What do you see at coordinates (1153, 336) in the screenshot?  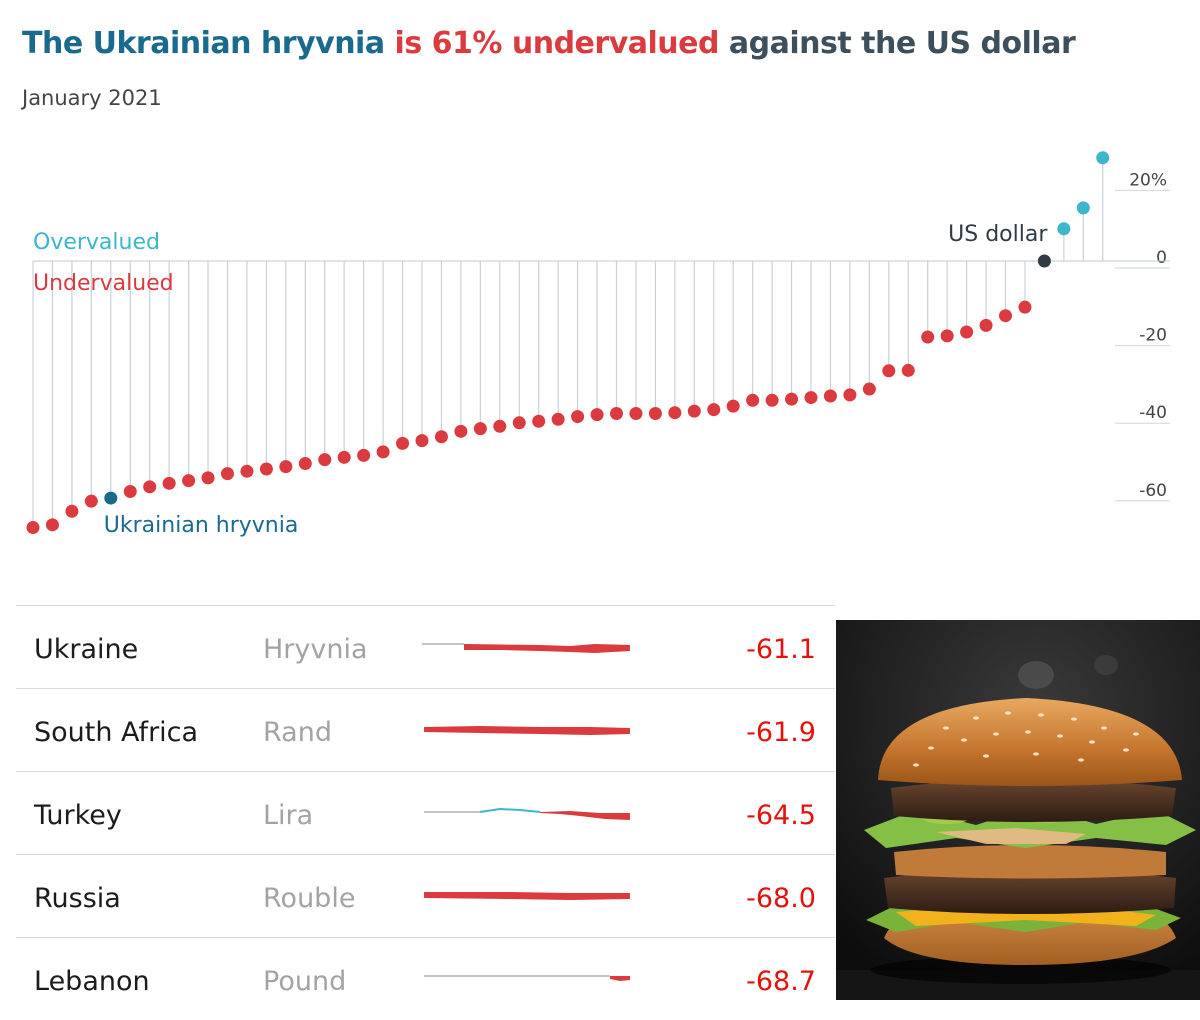 I see `y-tick-label: -20` at bounding box center [1153, 336].